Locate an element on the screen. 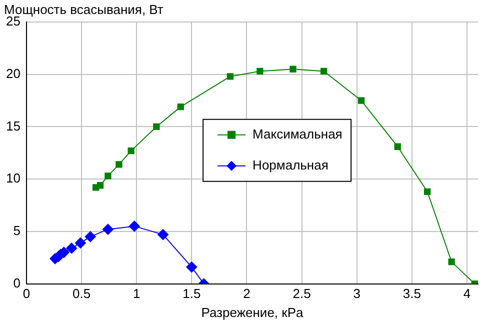  y-tick-label: 0 is located at coordinates (16, 282).